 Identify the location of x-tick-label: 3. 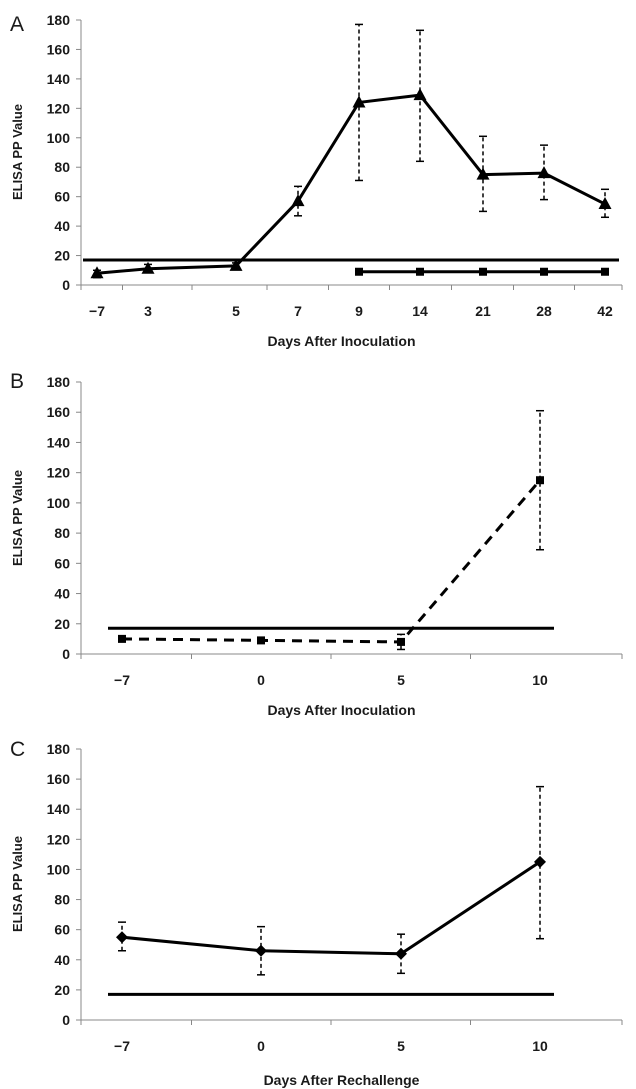
(148, 311).